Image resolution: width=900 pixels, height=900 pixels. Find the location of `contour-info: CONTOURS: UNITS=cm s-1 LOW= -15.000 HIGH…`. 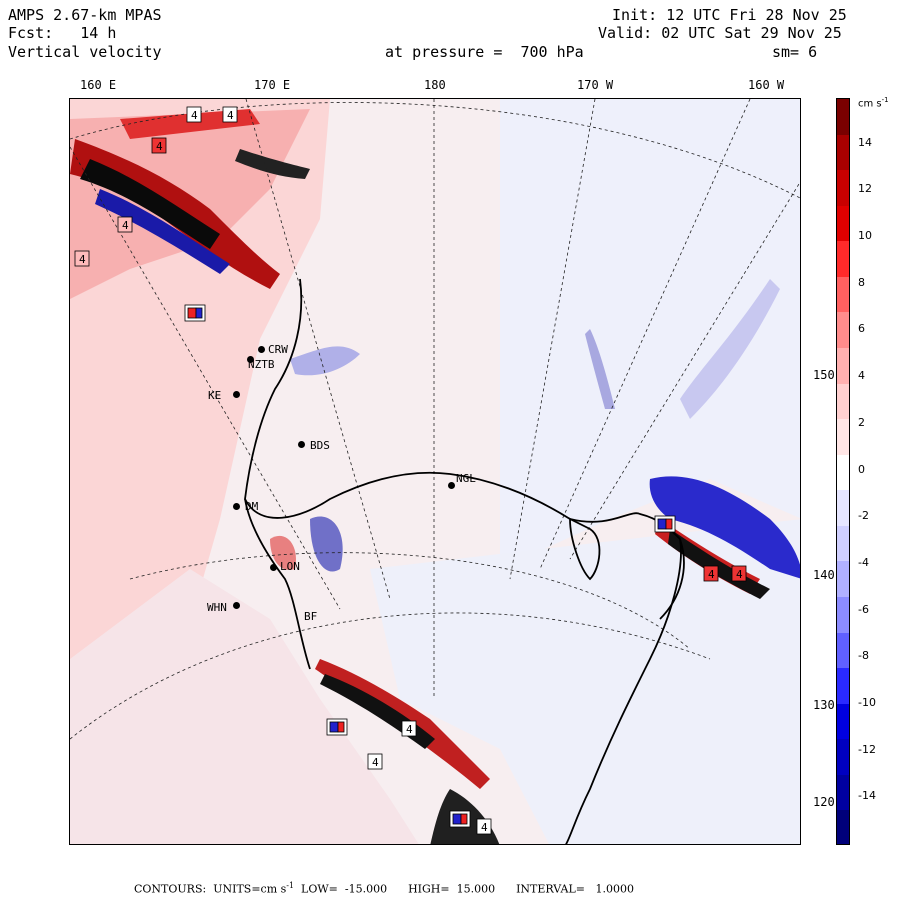

contour-info: CONTOURS: UNITS=cm s-1 LOW= -15.000 HIGH… is located at coordinates (384, 888).